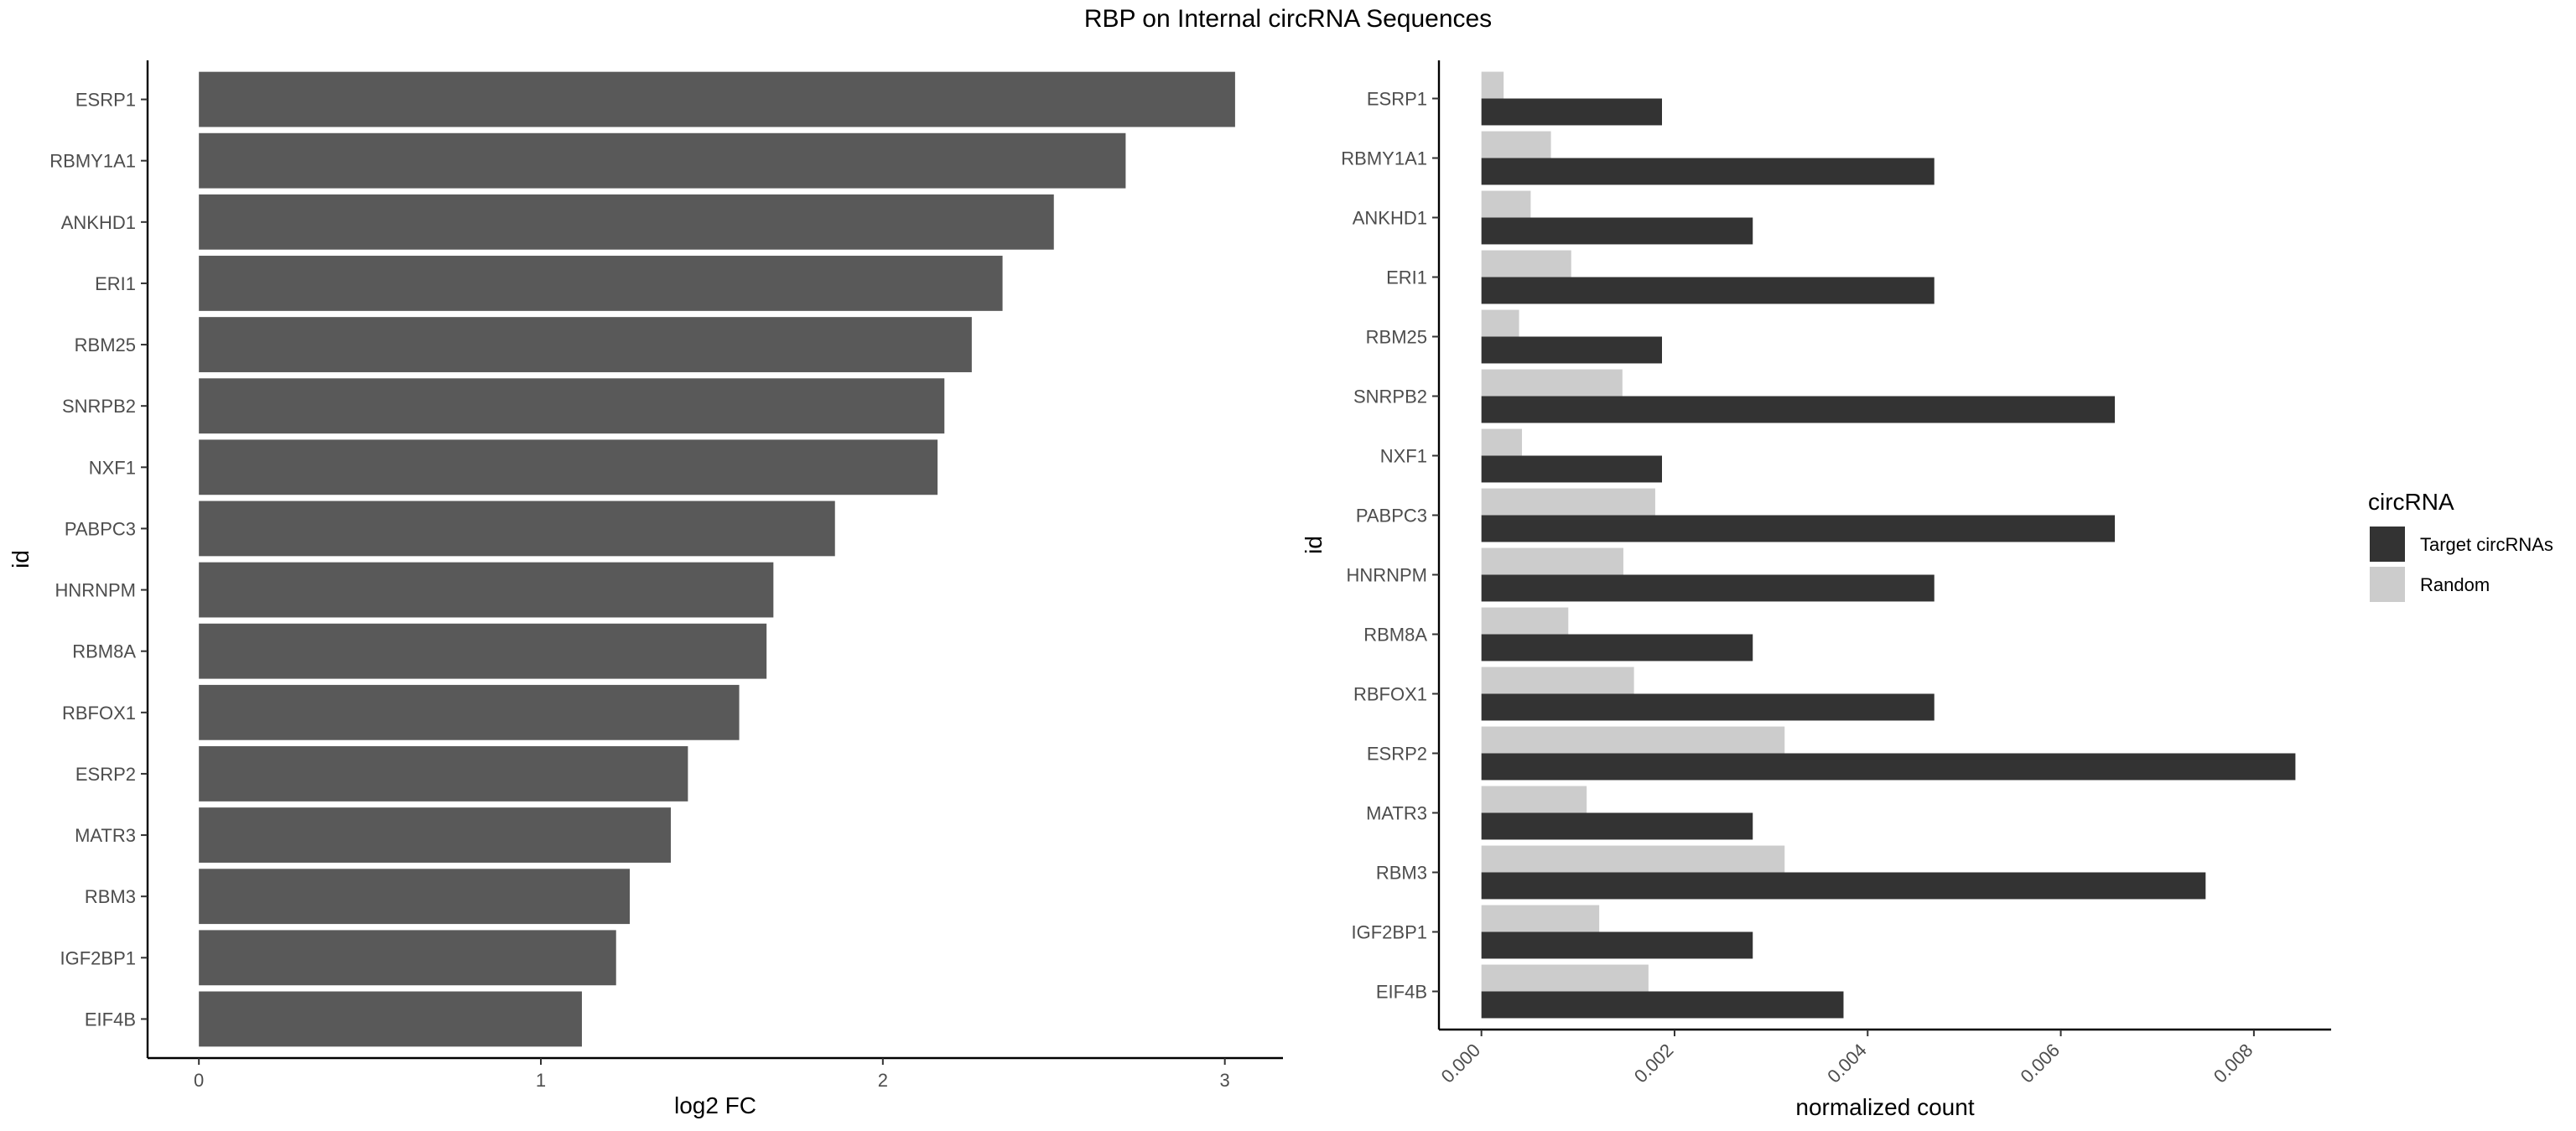 Image resolution: width=2576 pixels, height=1131 pixels. What do you see at coordinates (1571, 350) in the screenshot?
I see `bar-target-rbm25` at bounding box center [1571, 350].